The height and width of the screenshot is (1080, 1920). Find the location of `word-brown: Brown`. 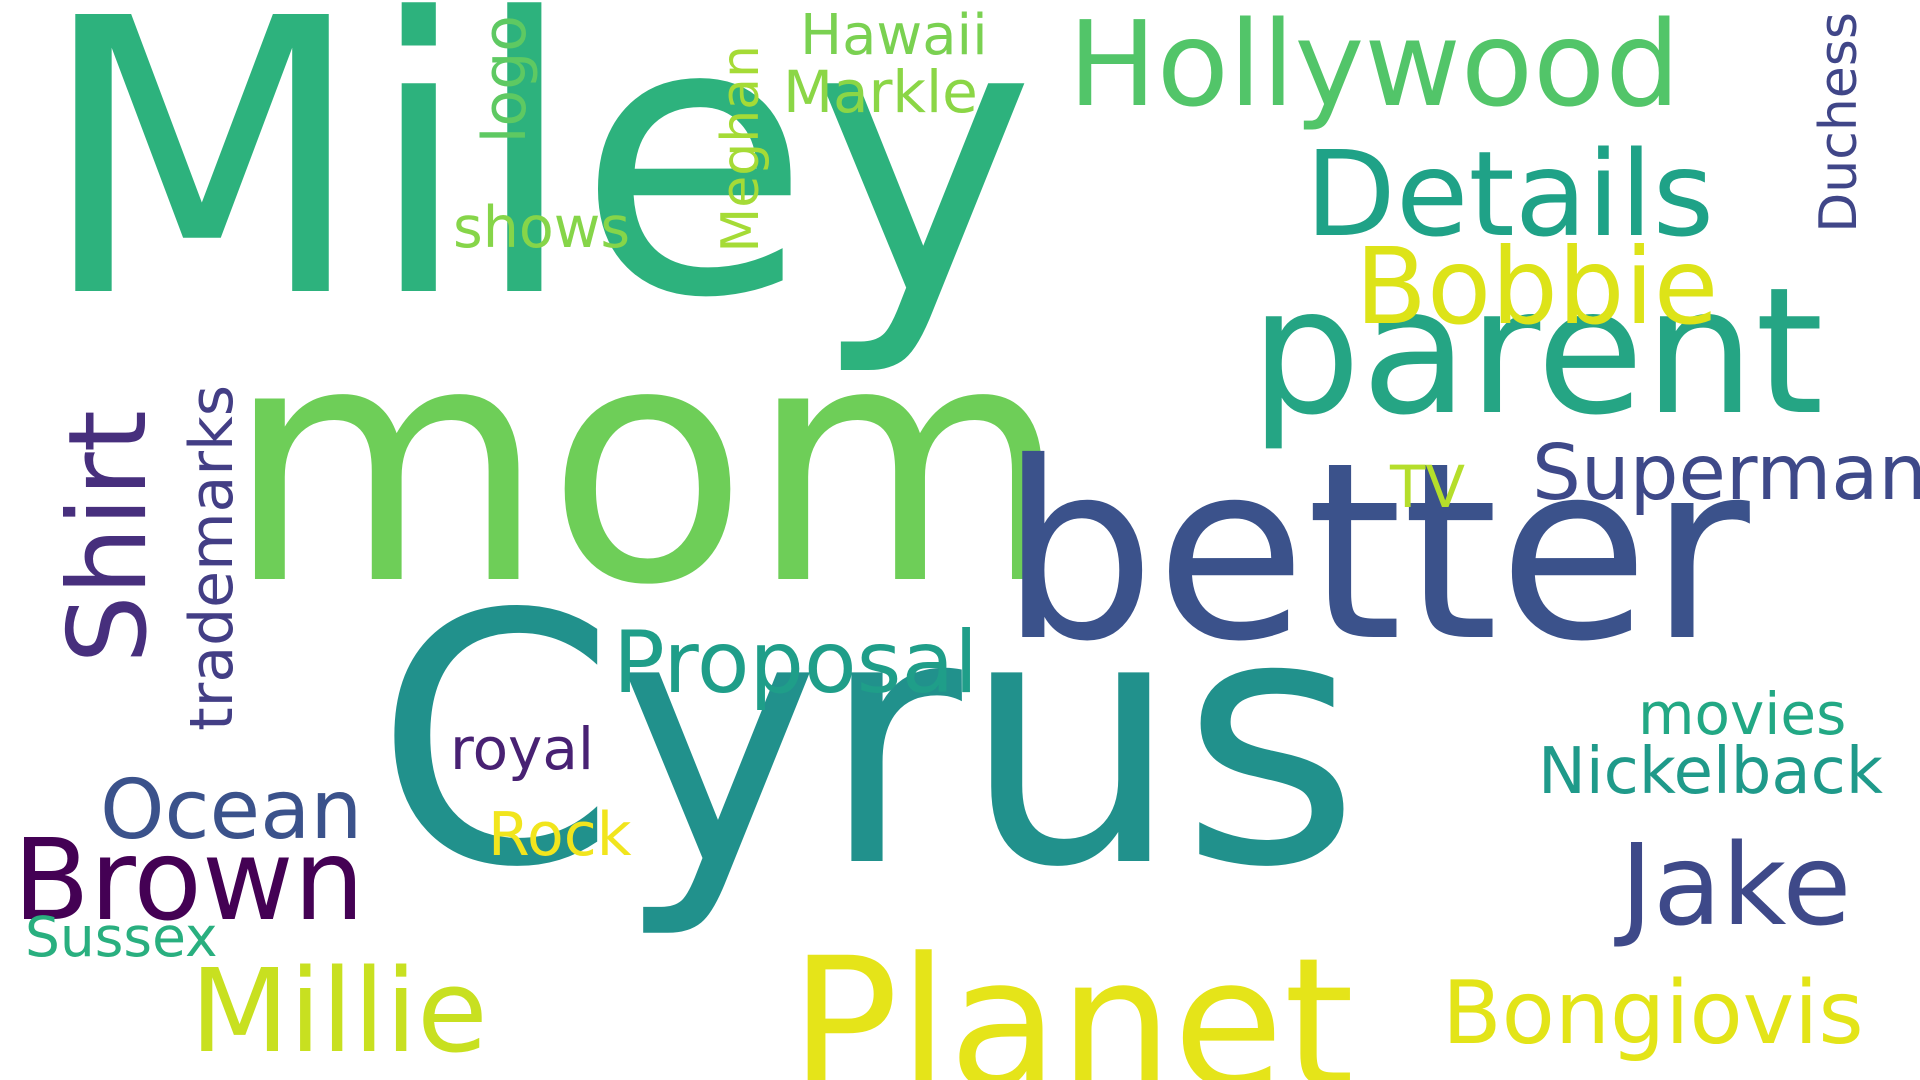

word-brown: Brown is located at coordinates (189, 881).